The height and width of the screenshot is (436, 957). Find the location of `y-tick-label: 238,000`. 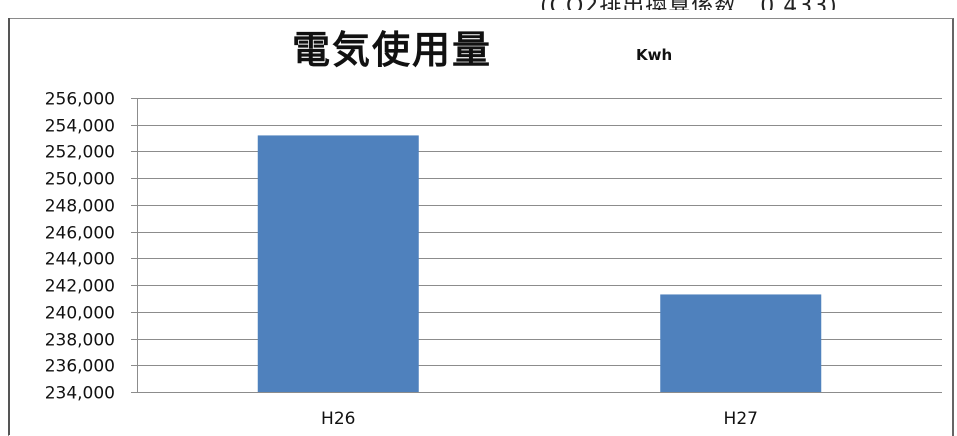

y-tick-label: 238,000 is located at coordinates (80, 341).